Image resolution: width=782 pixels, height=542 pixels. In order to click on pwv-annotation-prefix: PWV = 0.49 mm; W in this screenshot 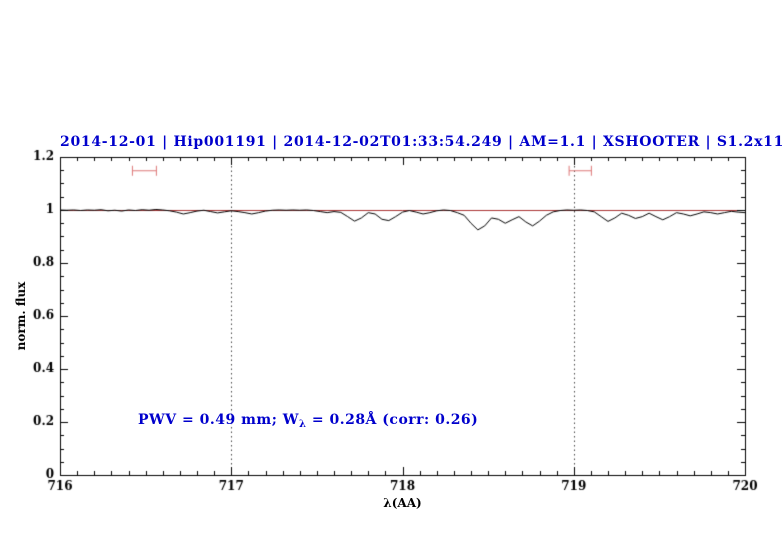, I will do `click(218, 420)`.